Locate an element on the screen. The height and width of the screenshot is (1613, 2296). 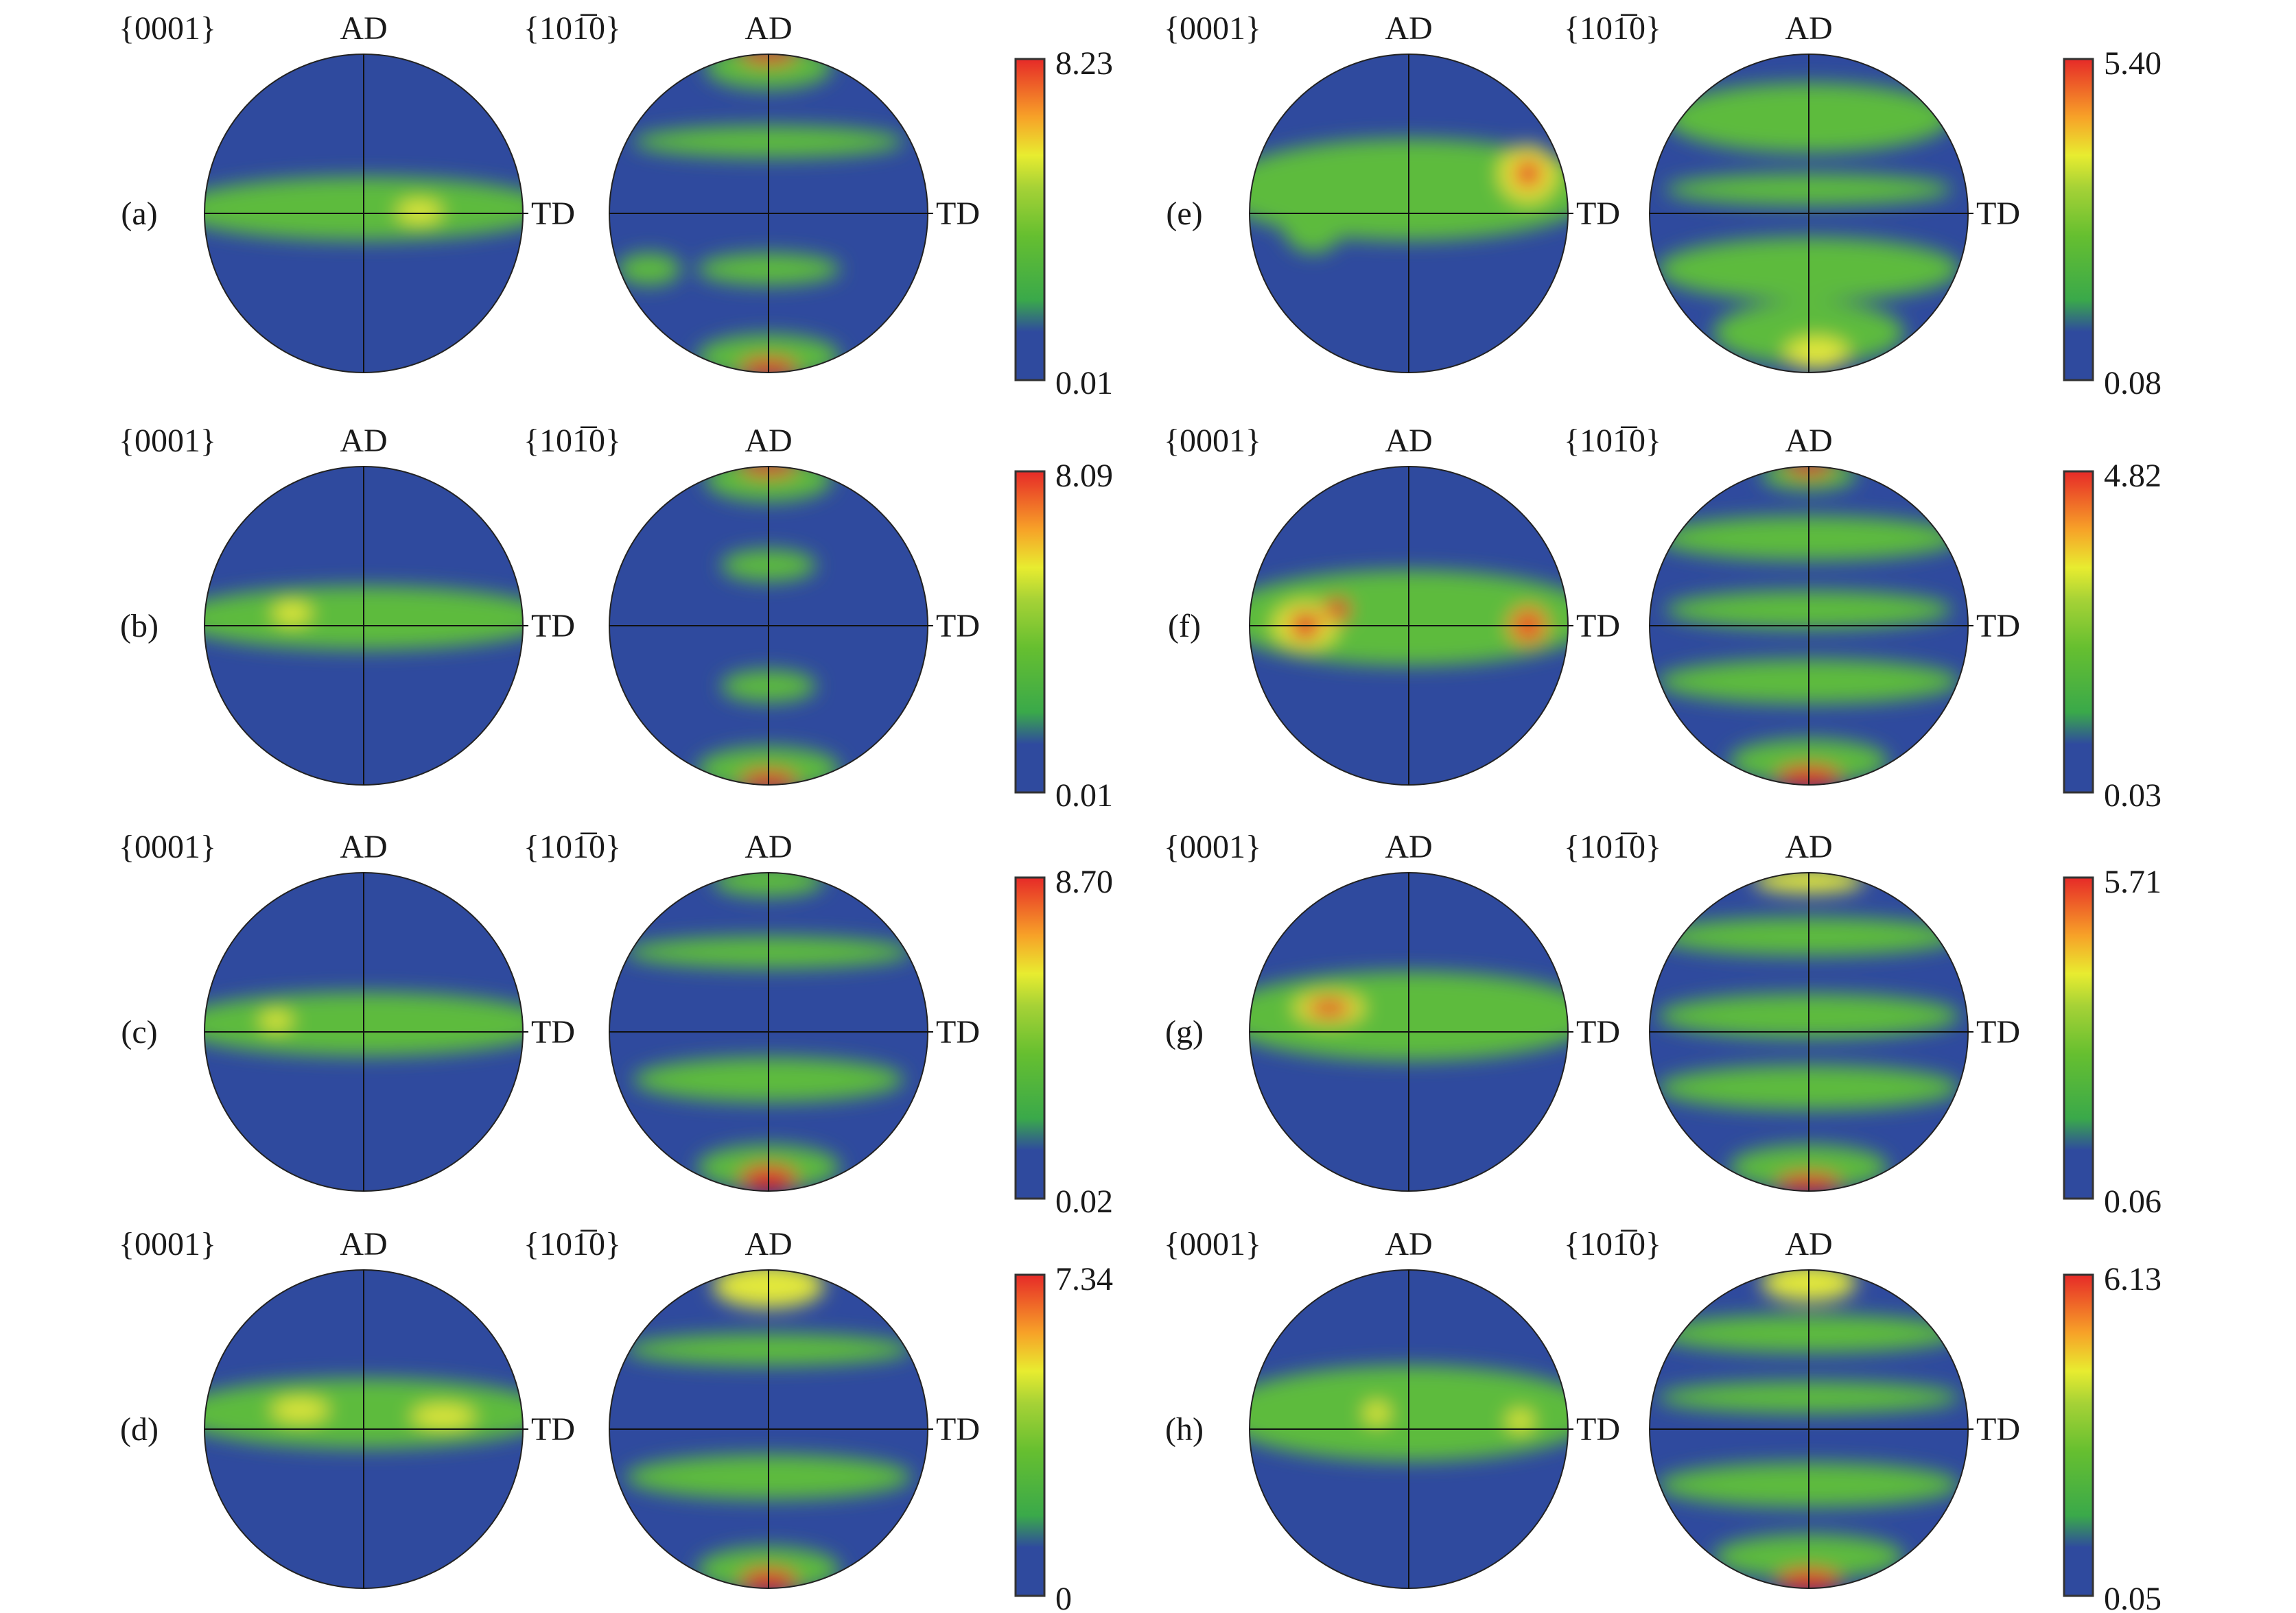
colorbar: 8.23 0.01 is located at coordinates (1063, 223).